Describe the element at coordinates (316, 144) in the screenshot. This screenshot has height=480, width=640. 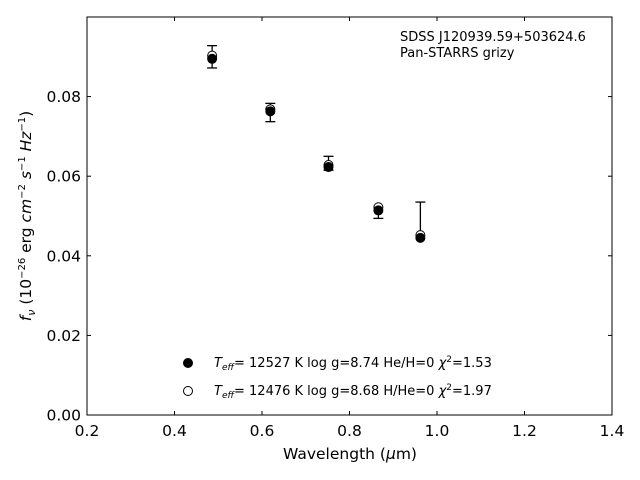
I see `data-marks` at that location.